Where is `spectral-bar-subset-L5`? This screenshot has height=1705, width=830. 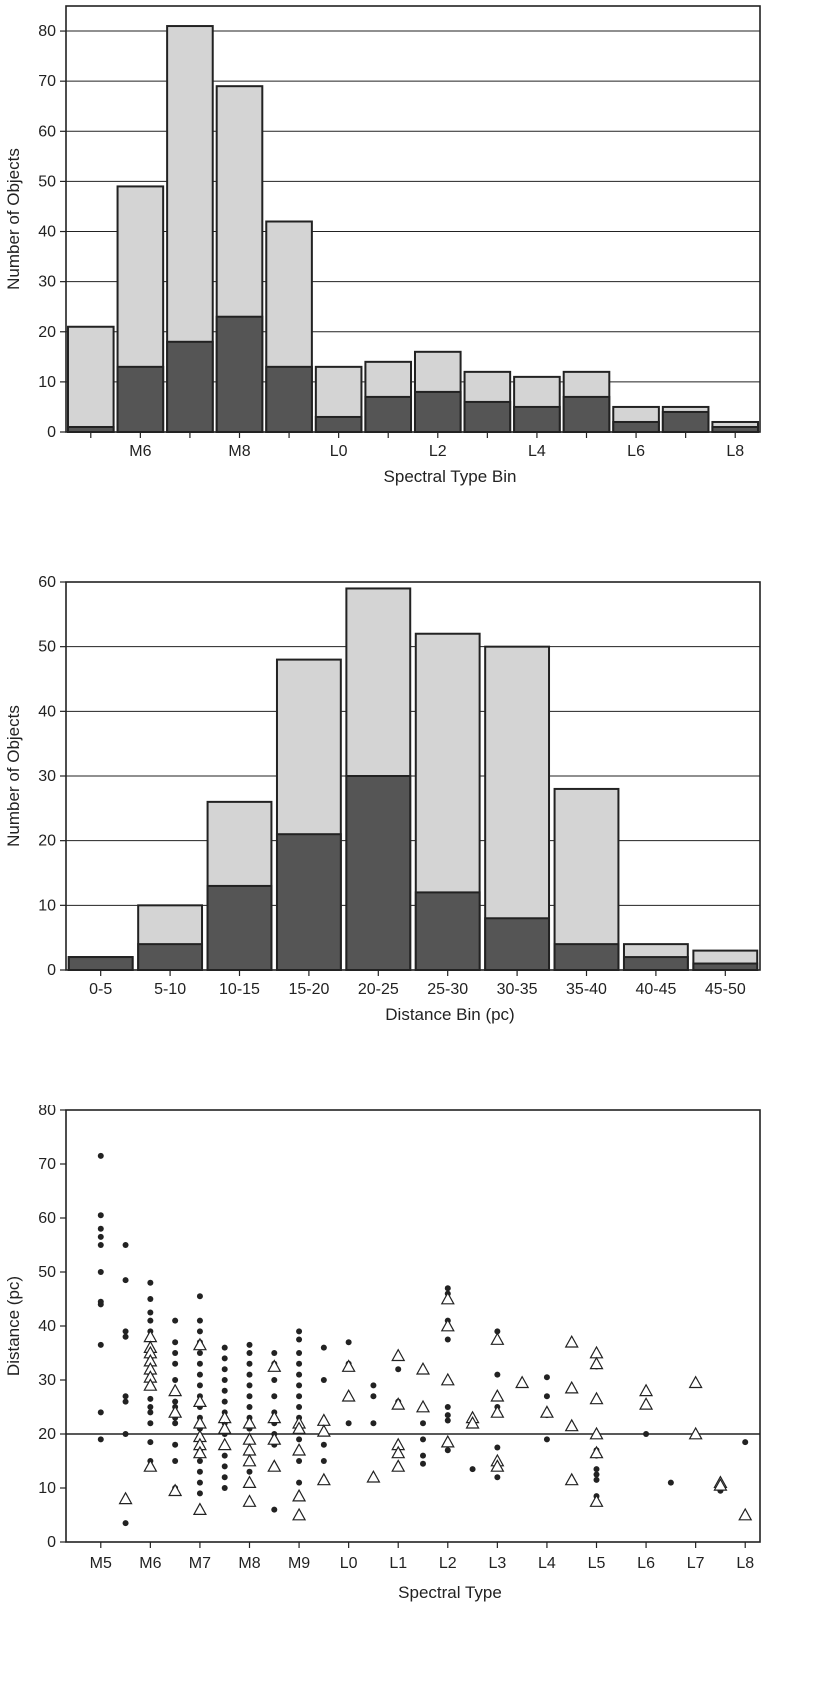
spectral-bar-subset-L5 is located at coordinates (586, 414).